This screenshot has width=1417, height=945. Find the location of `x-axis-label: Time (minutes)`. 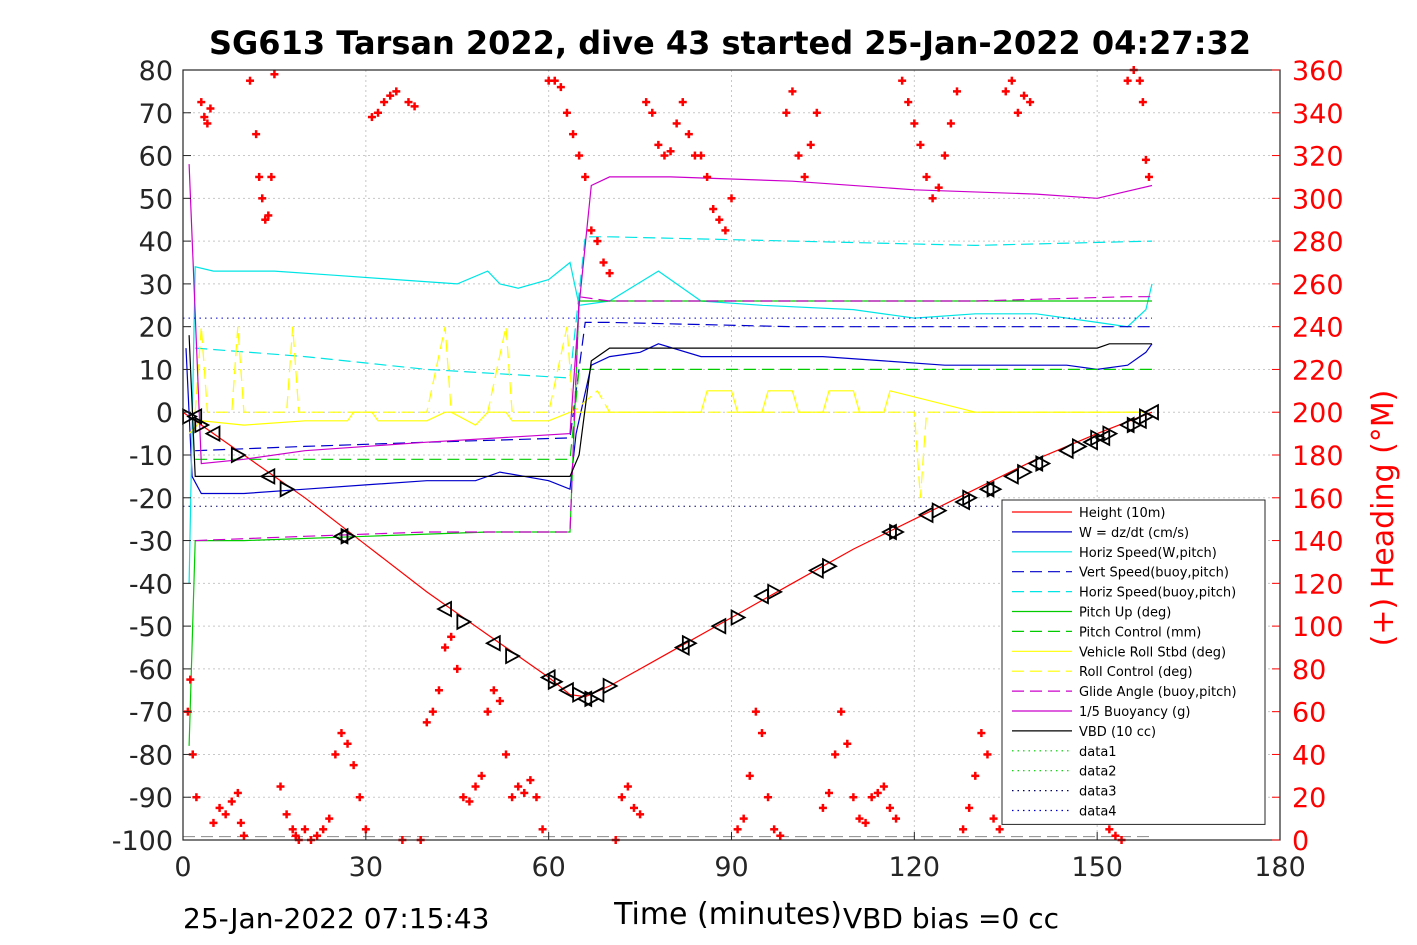

x-axis-label: Time (minutes) is located at coordinates (727, 914).